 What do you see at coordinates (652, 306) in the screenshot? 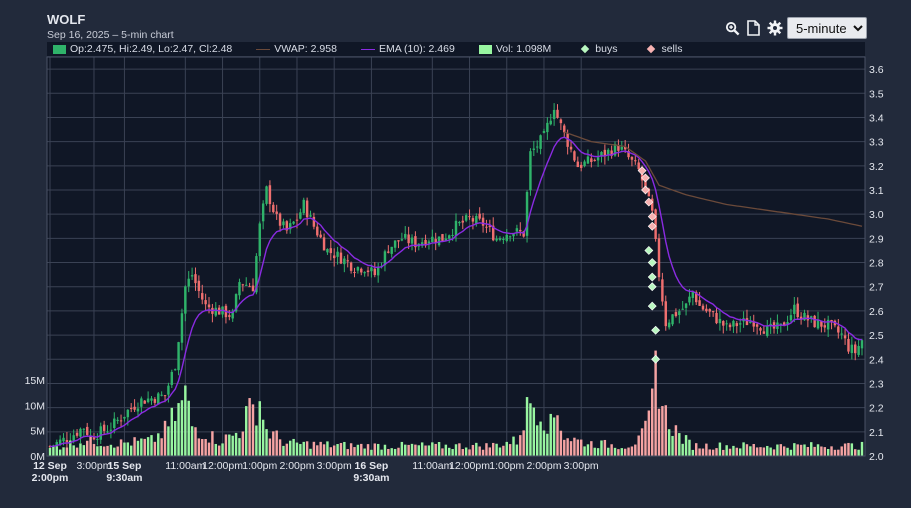
I see `buy-marker` at bounding box center [652, 306].